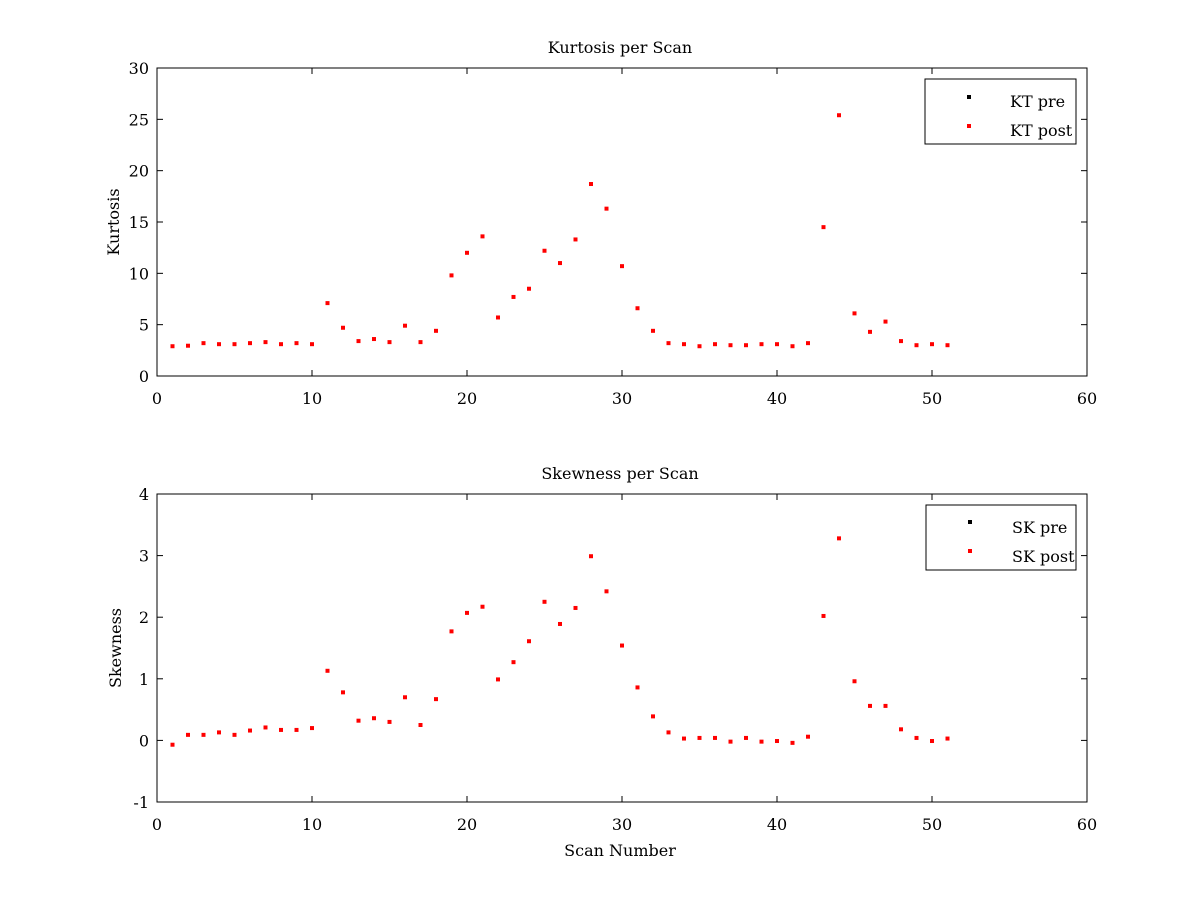 The image size is (1200, 900). What do you see at coordinates (312, 398) in the screenshot?
I see `kurtosis-x-tick-label-1: 10` at bounding box center [312, 398].